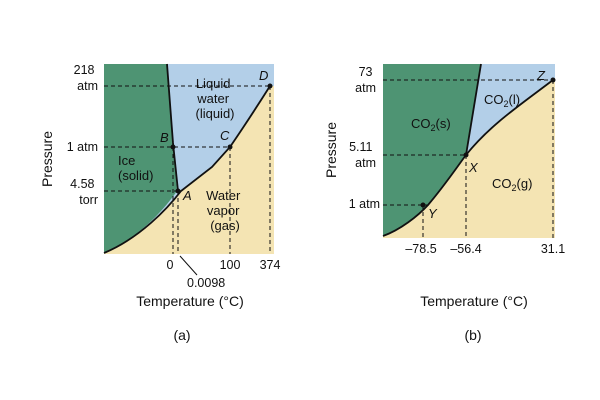  I want to click on caption-b: (b), so click(472, 335).